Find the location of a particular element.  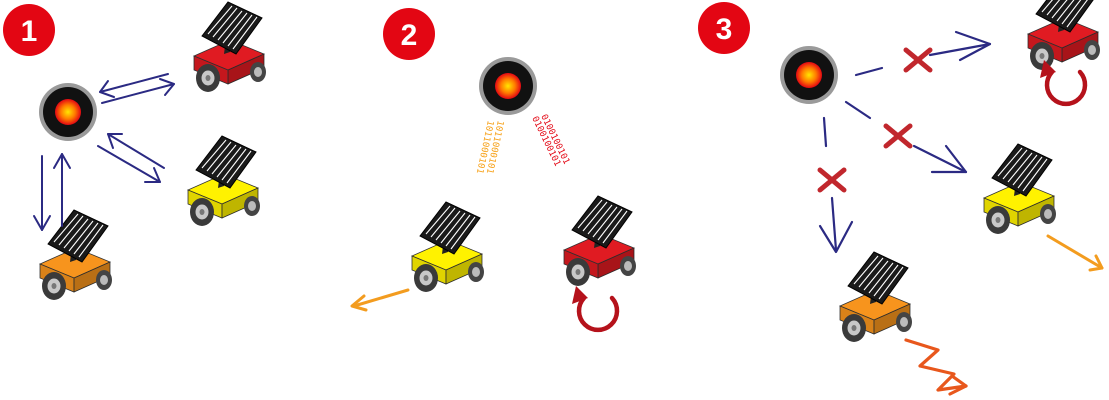

panel-1-badge: 1 is located at coordinates (29, 30).